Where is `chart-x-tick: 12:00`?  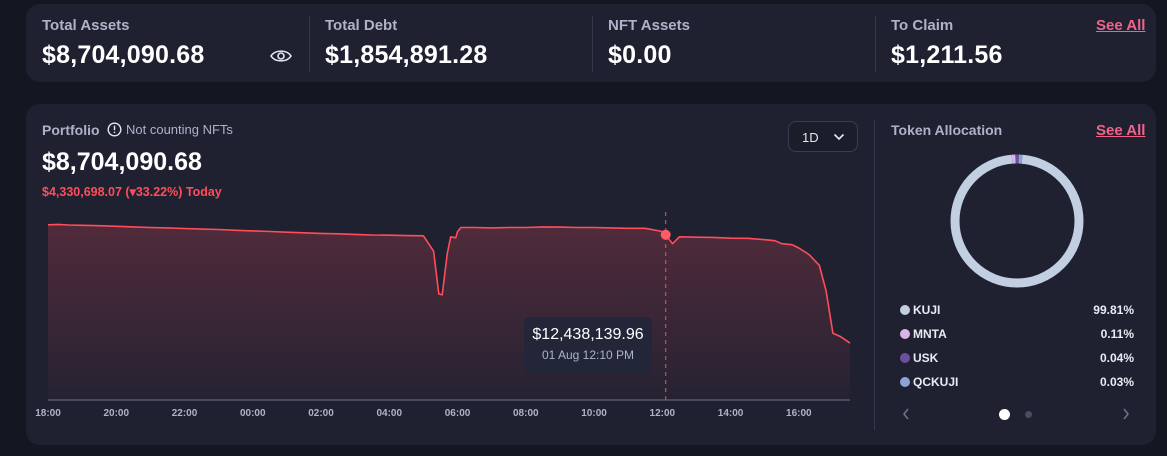 chart-x-tick: 12:00 is located at coordinates (662, 413).